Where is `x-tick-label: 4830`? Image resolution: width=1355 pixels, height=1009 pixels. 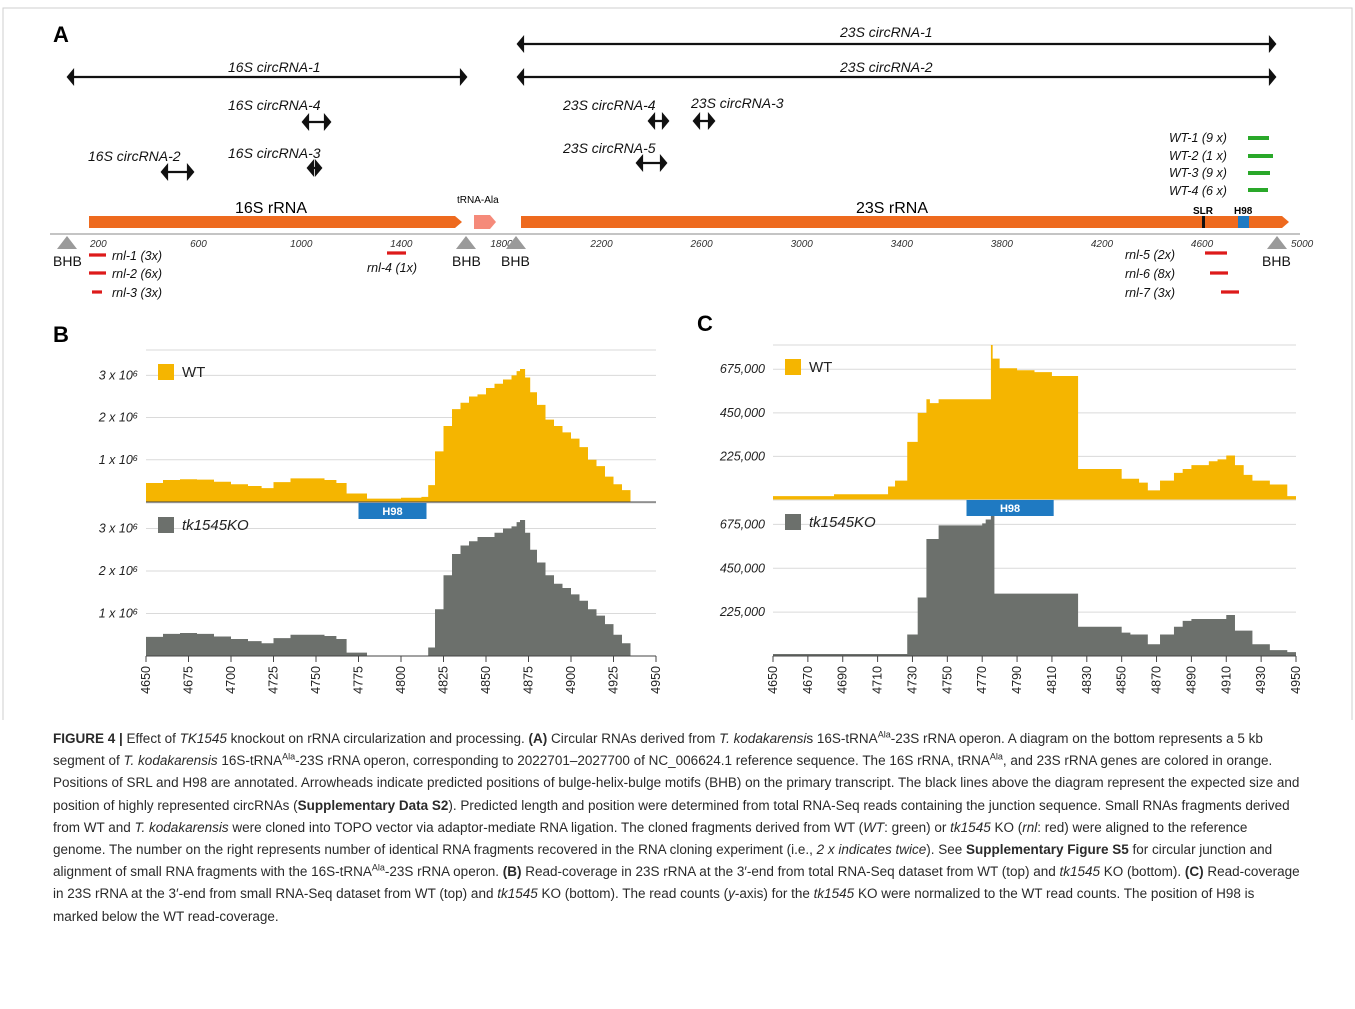 x-tick-label: 4830 is located at coordinates (1087, 680).